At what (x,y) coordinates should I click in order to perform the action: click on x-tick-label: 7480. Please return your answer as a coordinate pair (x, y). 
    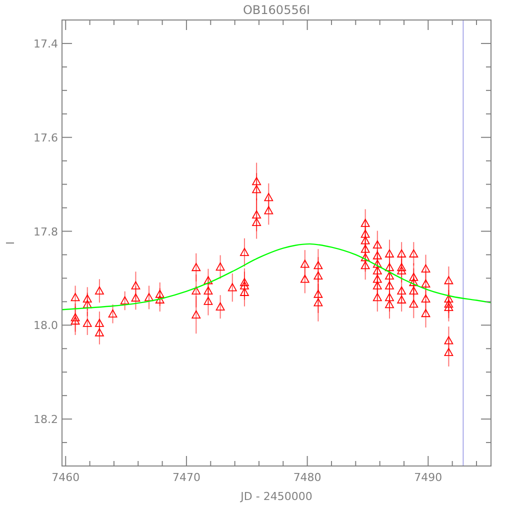
    Looking at the image, I should click on (307, 477).